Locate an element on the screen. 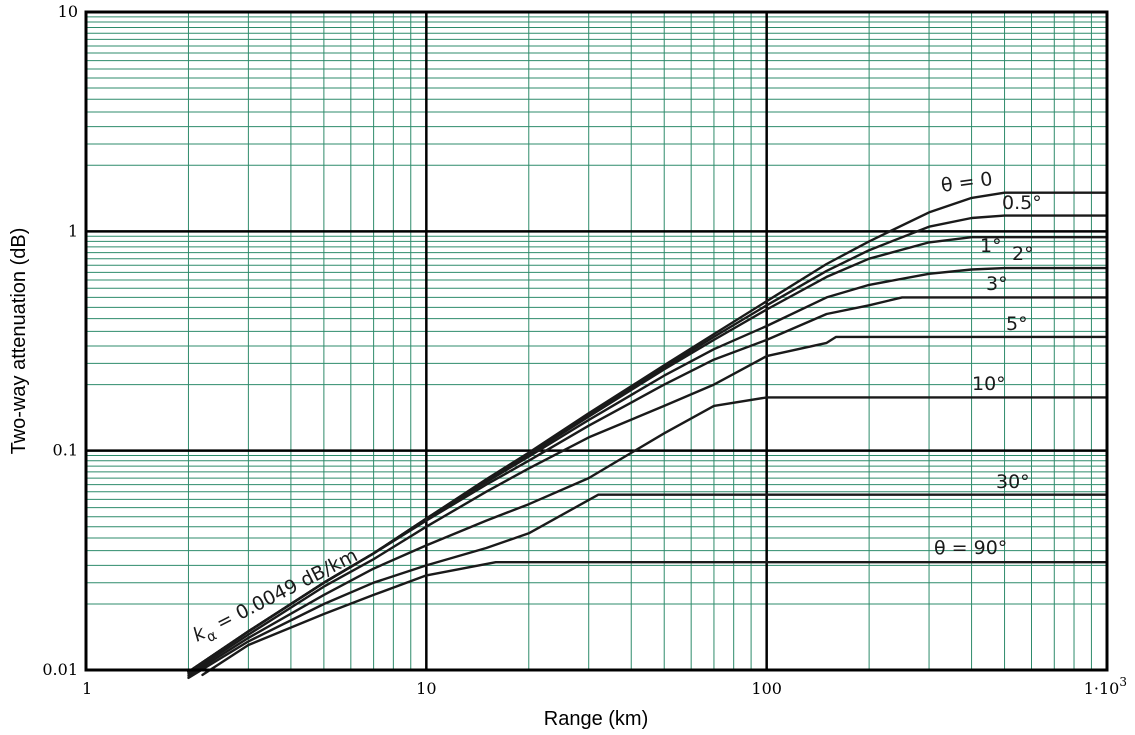 The image size is (1135, 735). y-tick-label: 0.01 is located at coordinates (60, 669).